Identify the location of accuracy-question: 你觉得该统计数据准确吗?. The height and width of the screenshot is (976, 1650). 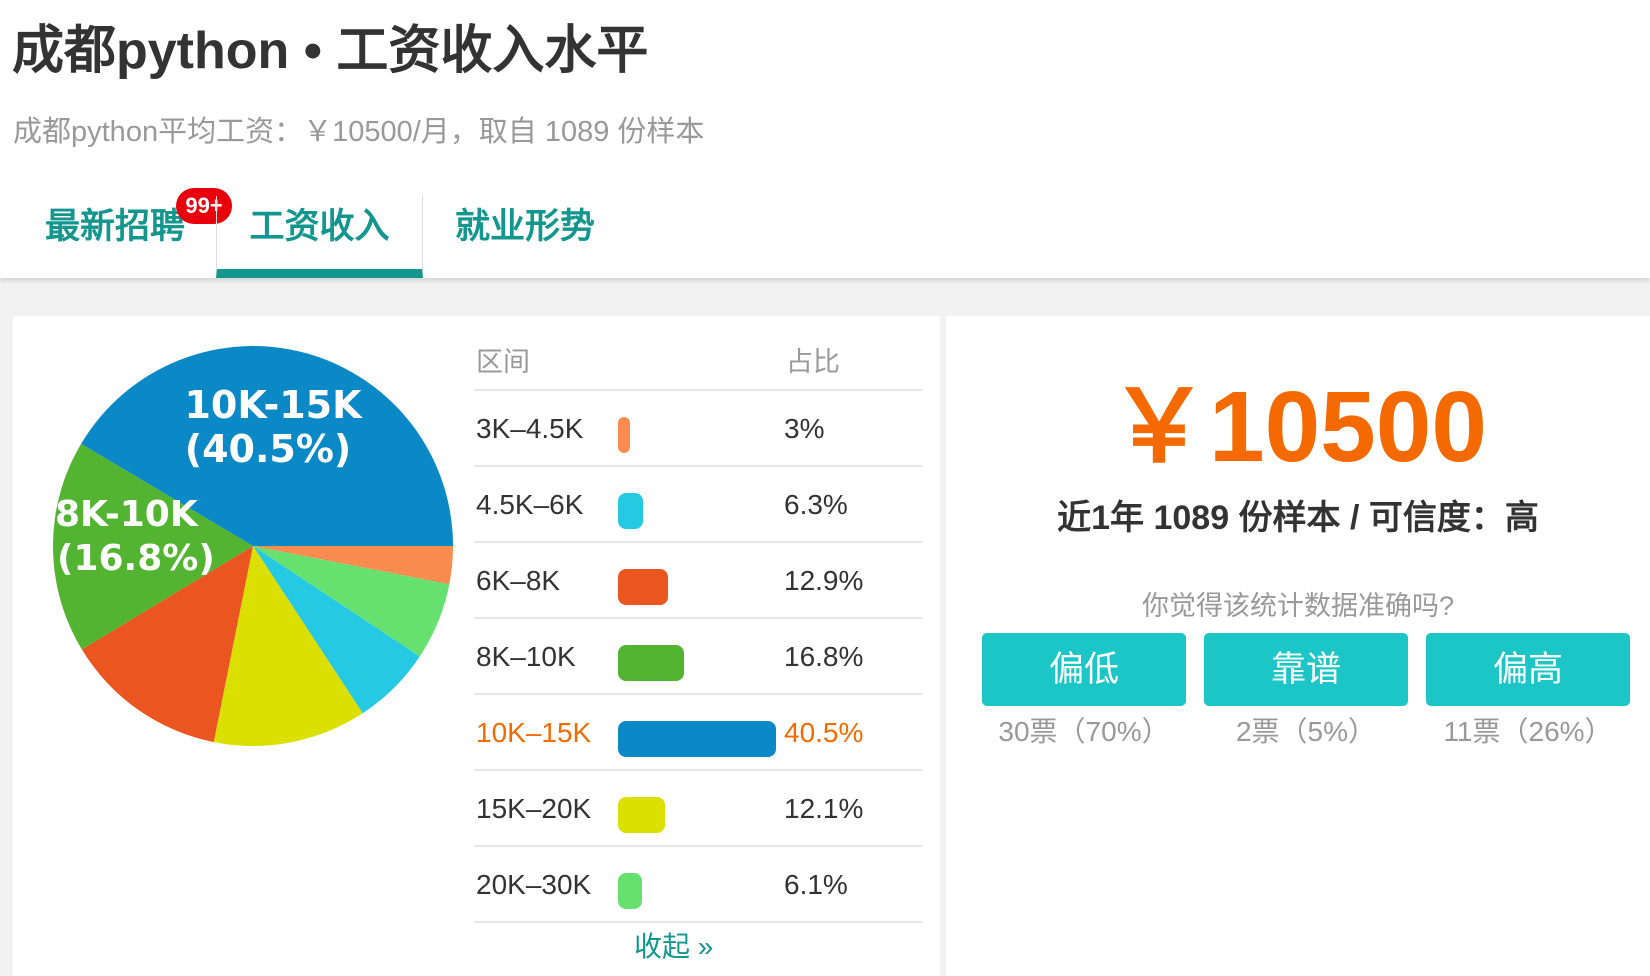
(1297, 606).